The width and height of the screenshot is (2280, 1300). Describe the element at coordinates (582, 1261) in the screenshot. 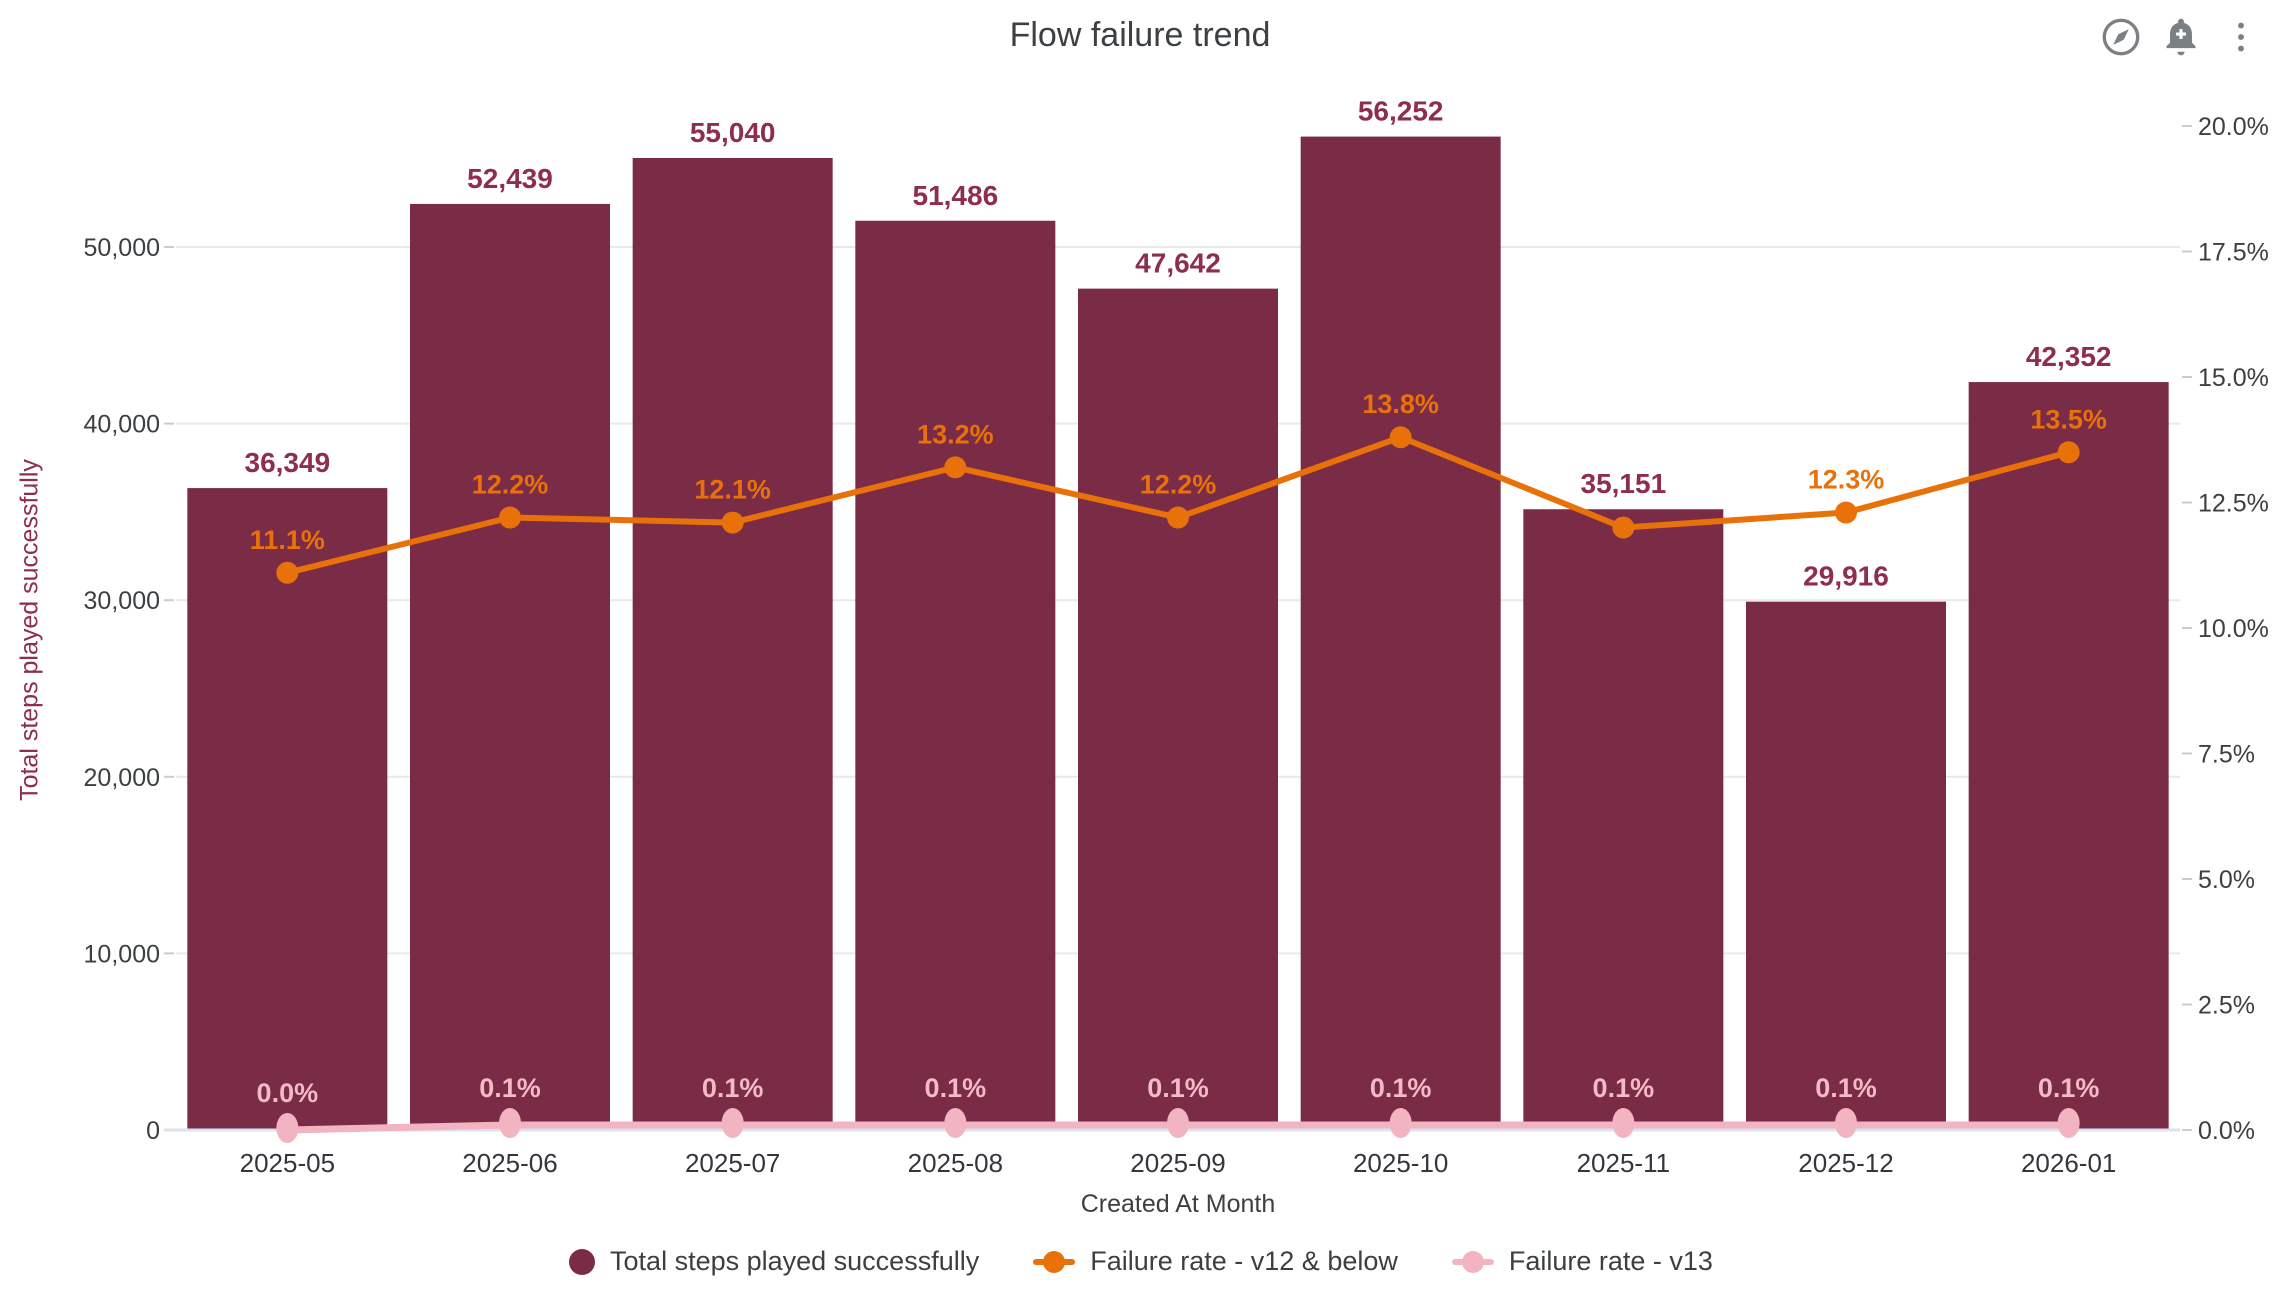

I see `legend-marker-bar-icon` at that location.